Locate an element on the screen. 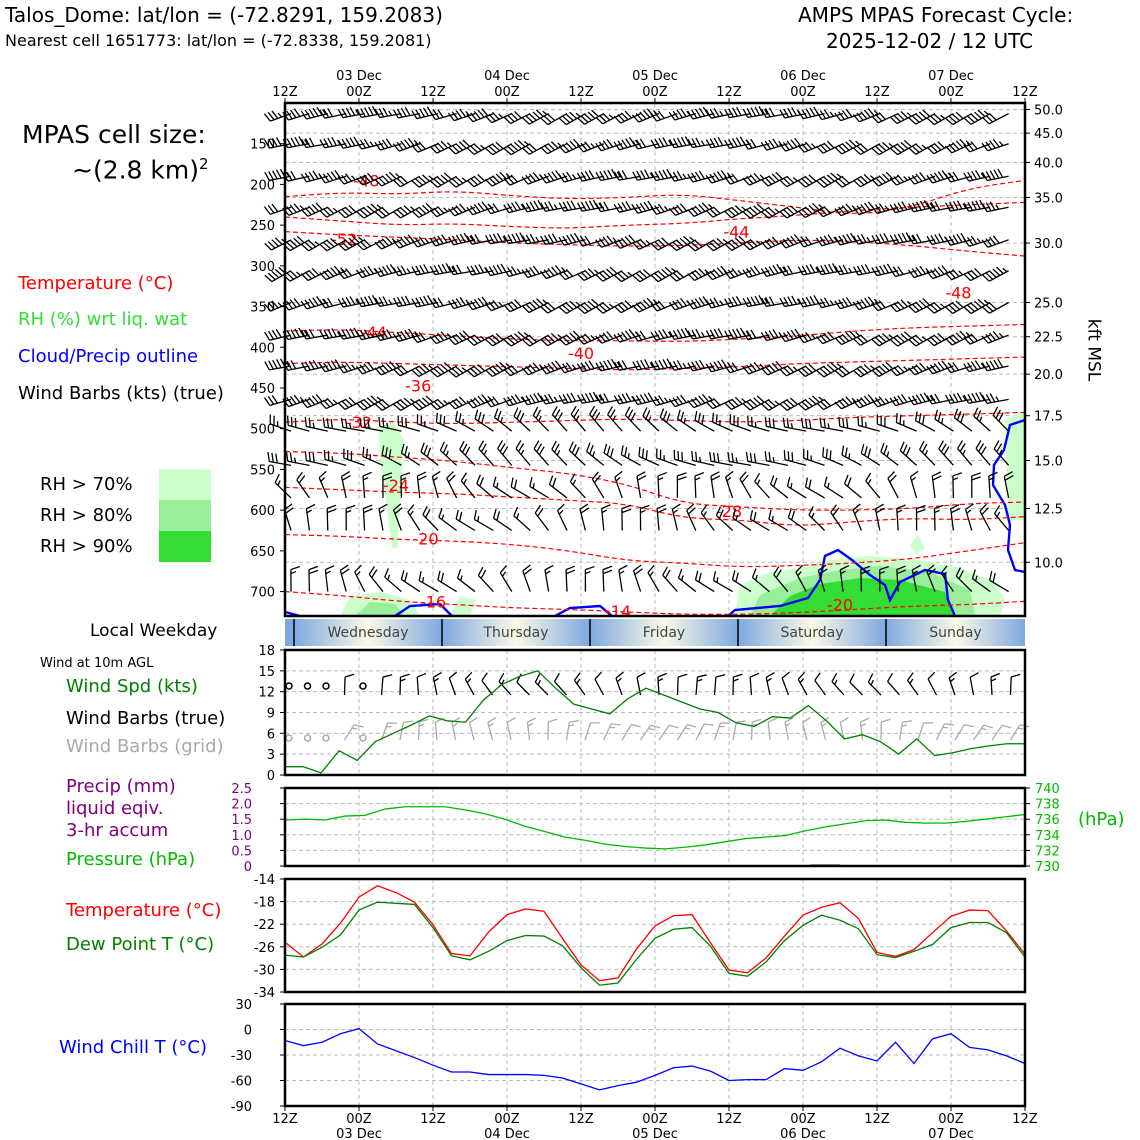 This screenshot has height=1140, width=1140. precip-tick-label: 1.5 is located at coordinates (241, 820).